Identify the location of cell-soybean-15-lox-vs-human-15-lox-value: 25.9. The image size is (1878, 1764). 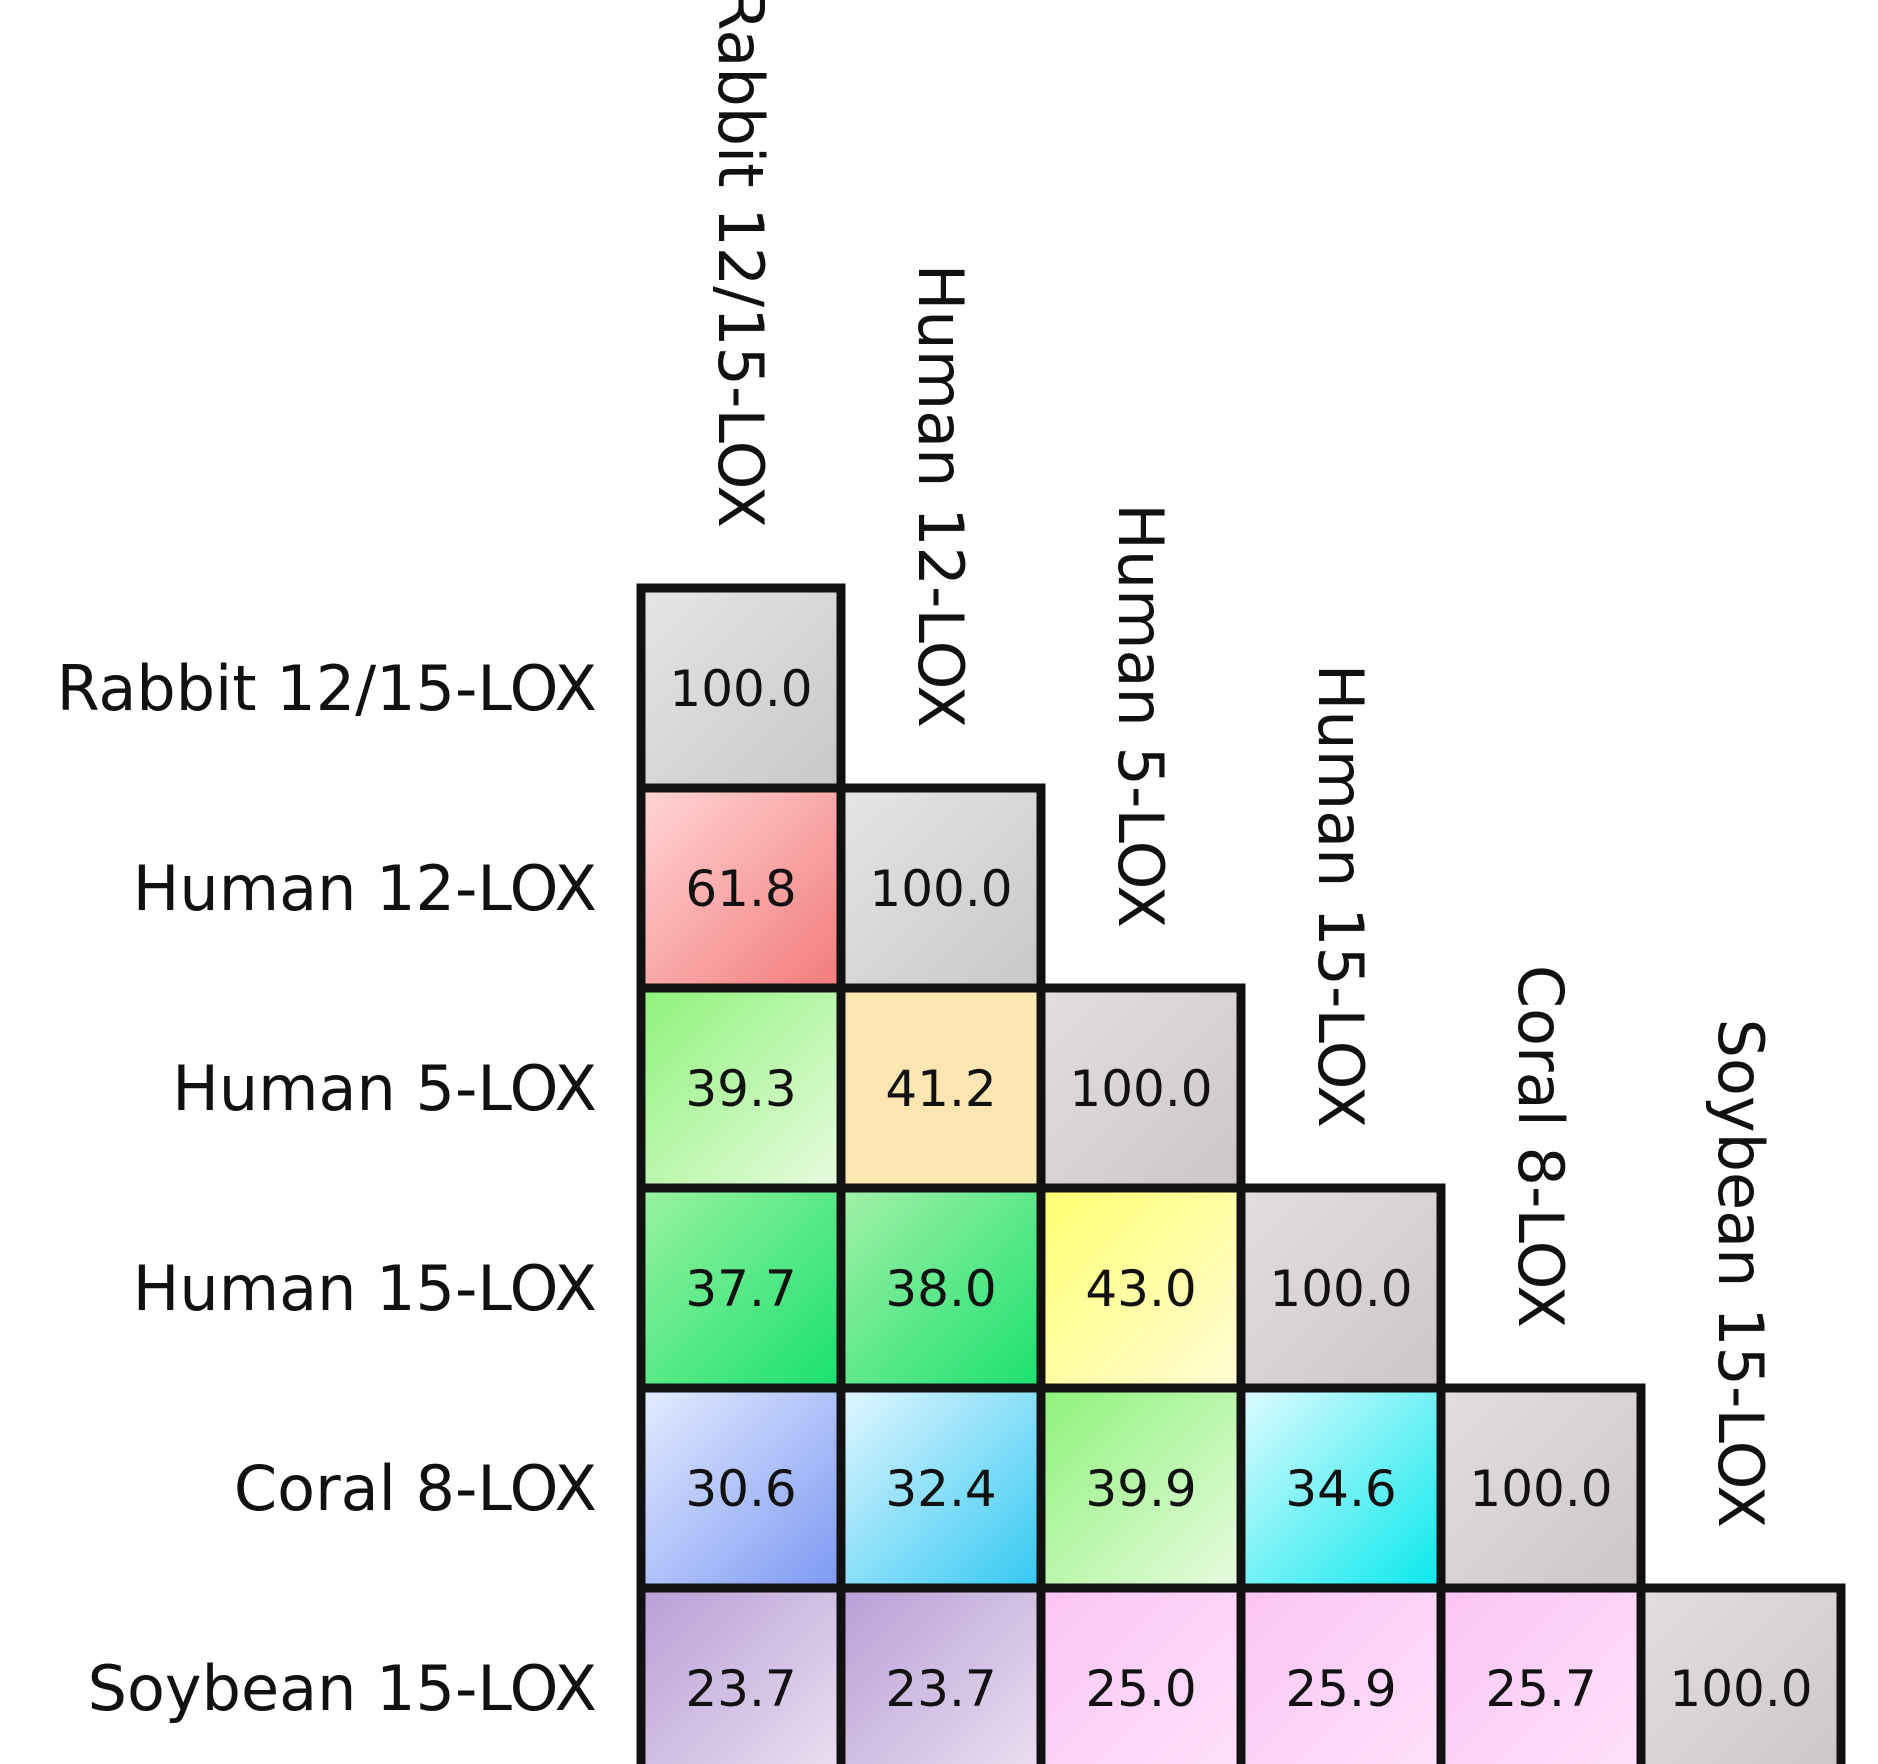
(1340, 1689).